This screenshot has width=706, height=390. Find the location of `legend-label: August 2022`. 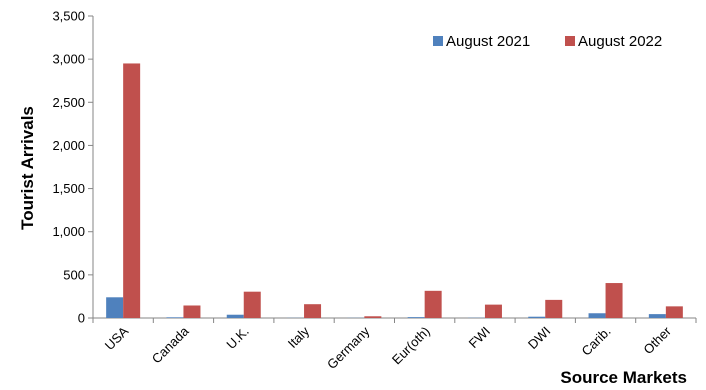

legend-label: August 2022 is located at coordinates (620, 41).